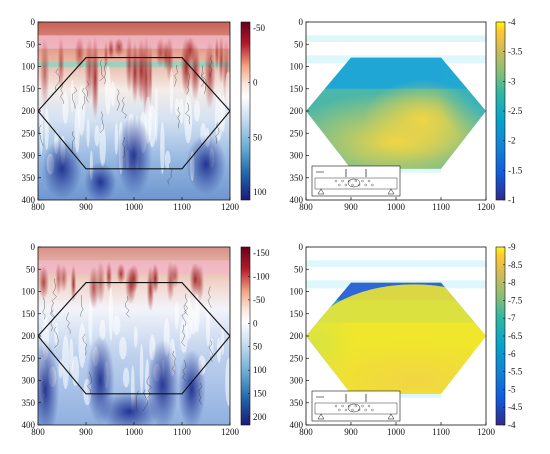 The height and width of the screenshot is (454, 550). Describe the element at coordinates (515, 300) in the screenshot. I see `colorbar-tick-label: -7.5` at that location.